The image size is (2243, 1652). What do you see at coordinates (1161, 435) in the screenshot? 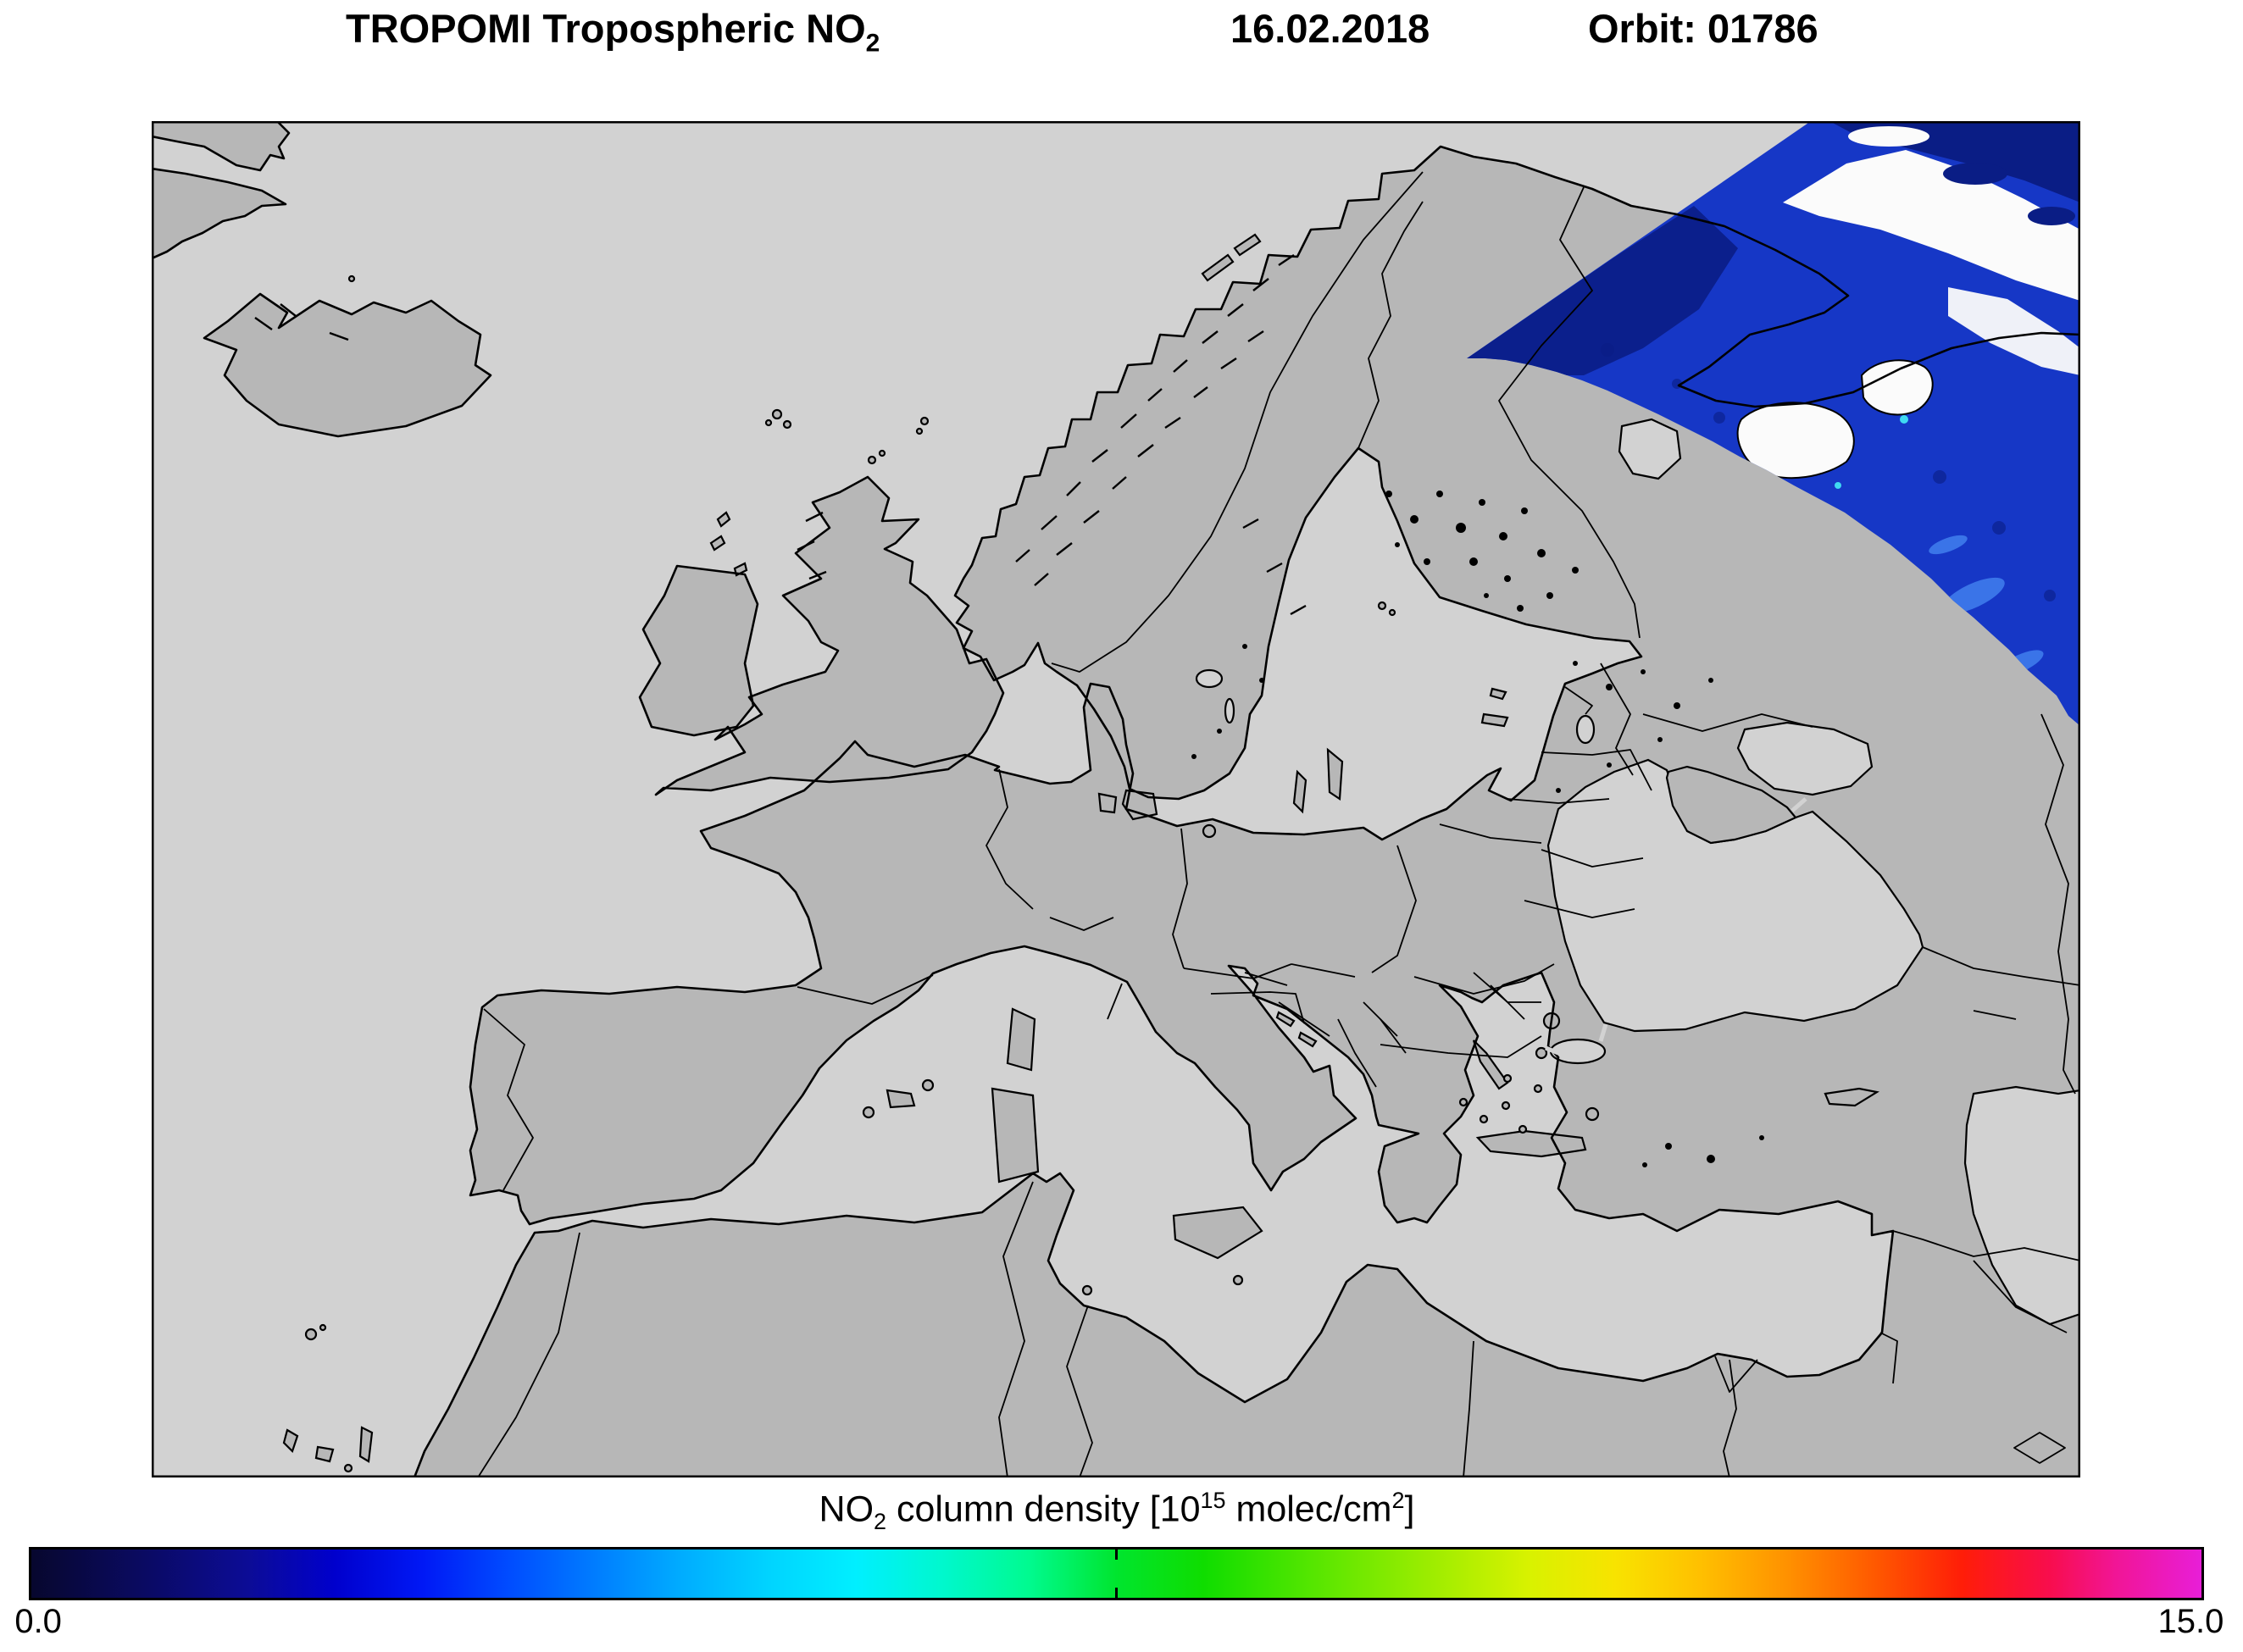
I see `norway-fjord-marks` at bounding box center [1161, 435].